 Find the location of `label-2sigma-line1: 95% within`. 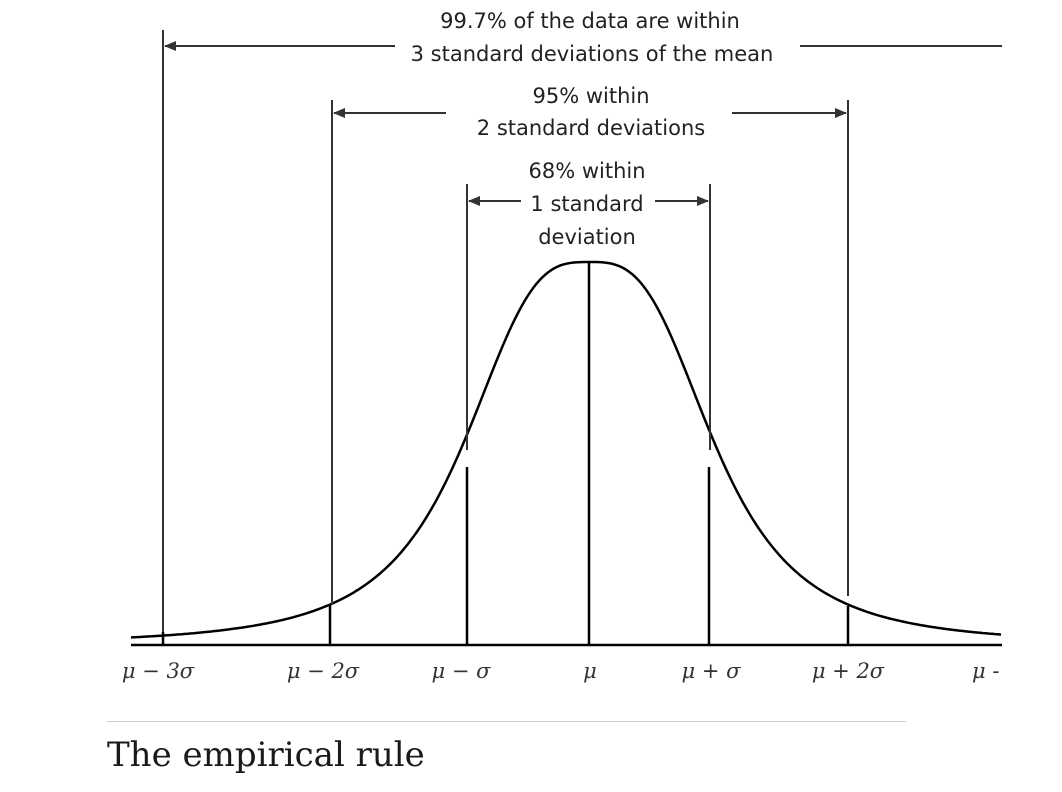

label-2sigma-line1: 95% within is located at coordinates (590, 96).